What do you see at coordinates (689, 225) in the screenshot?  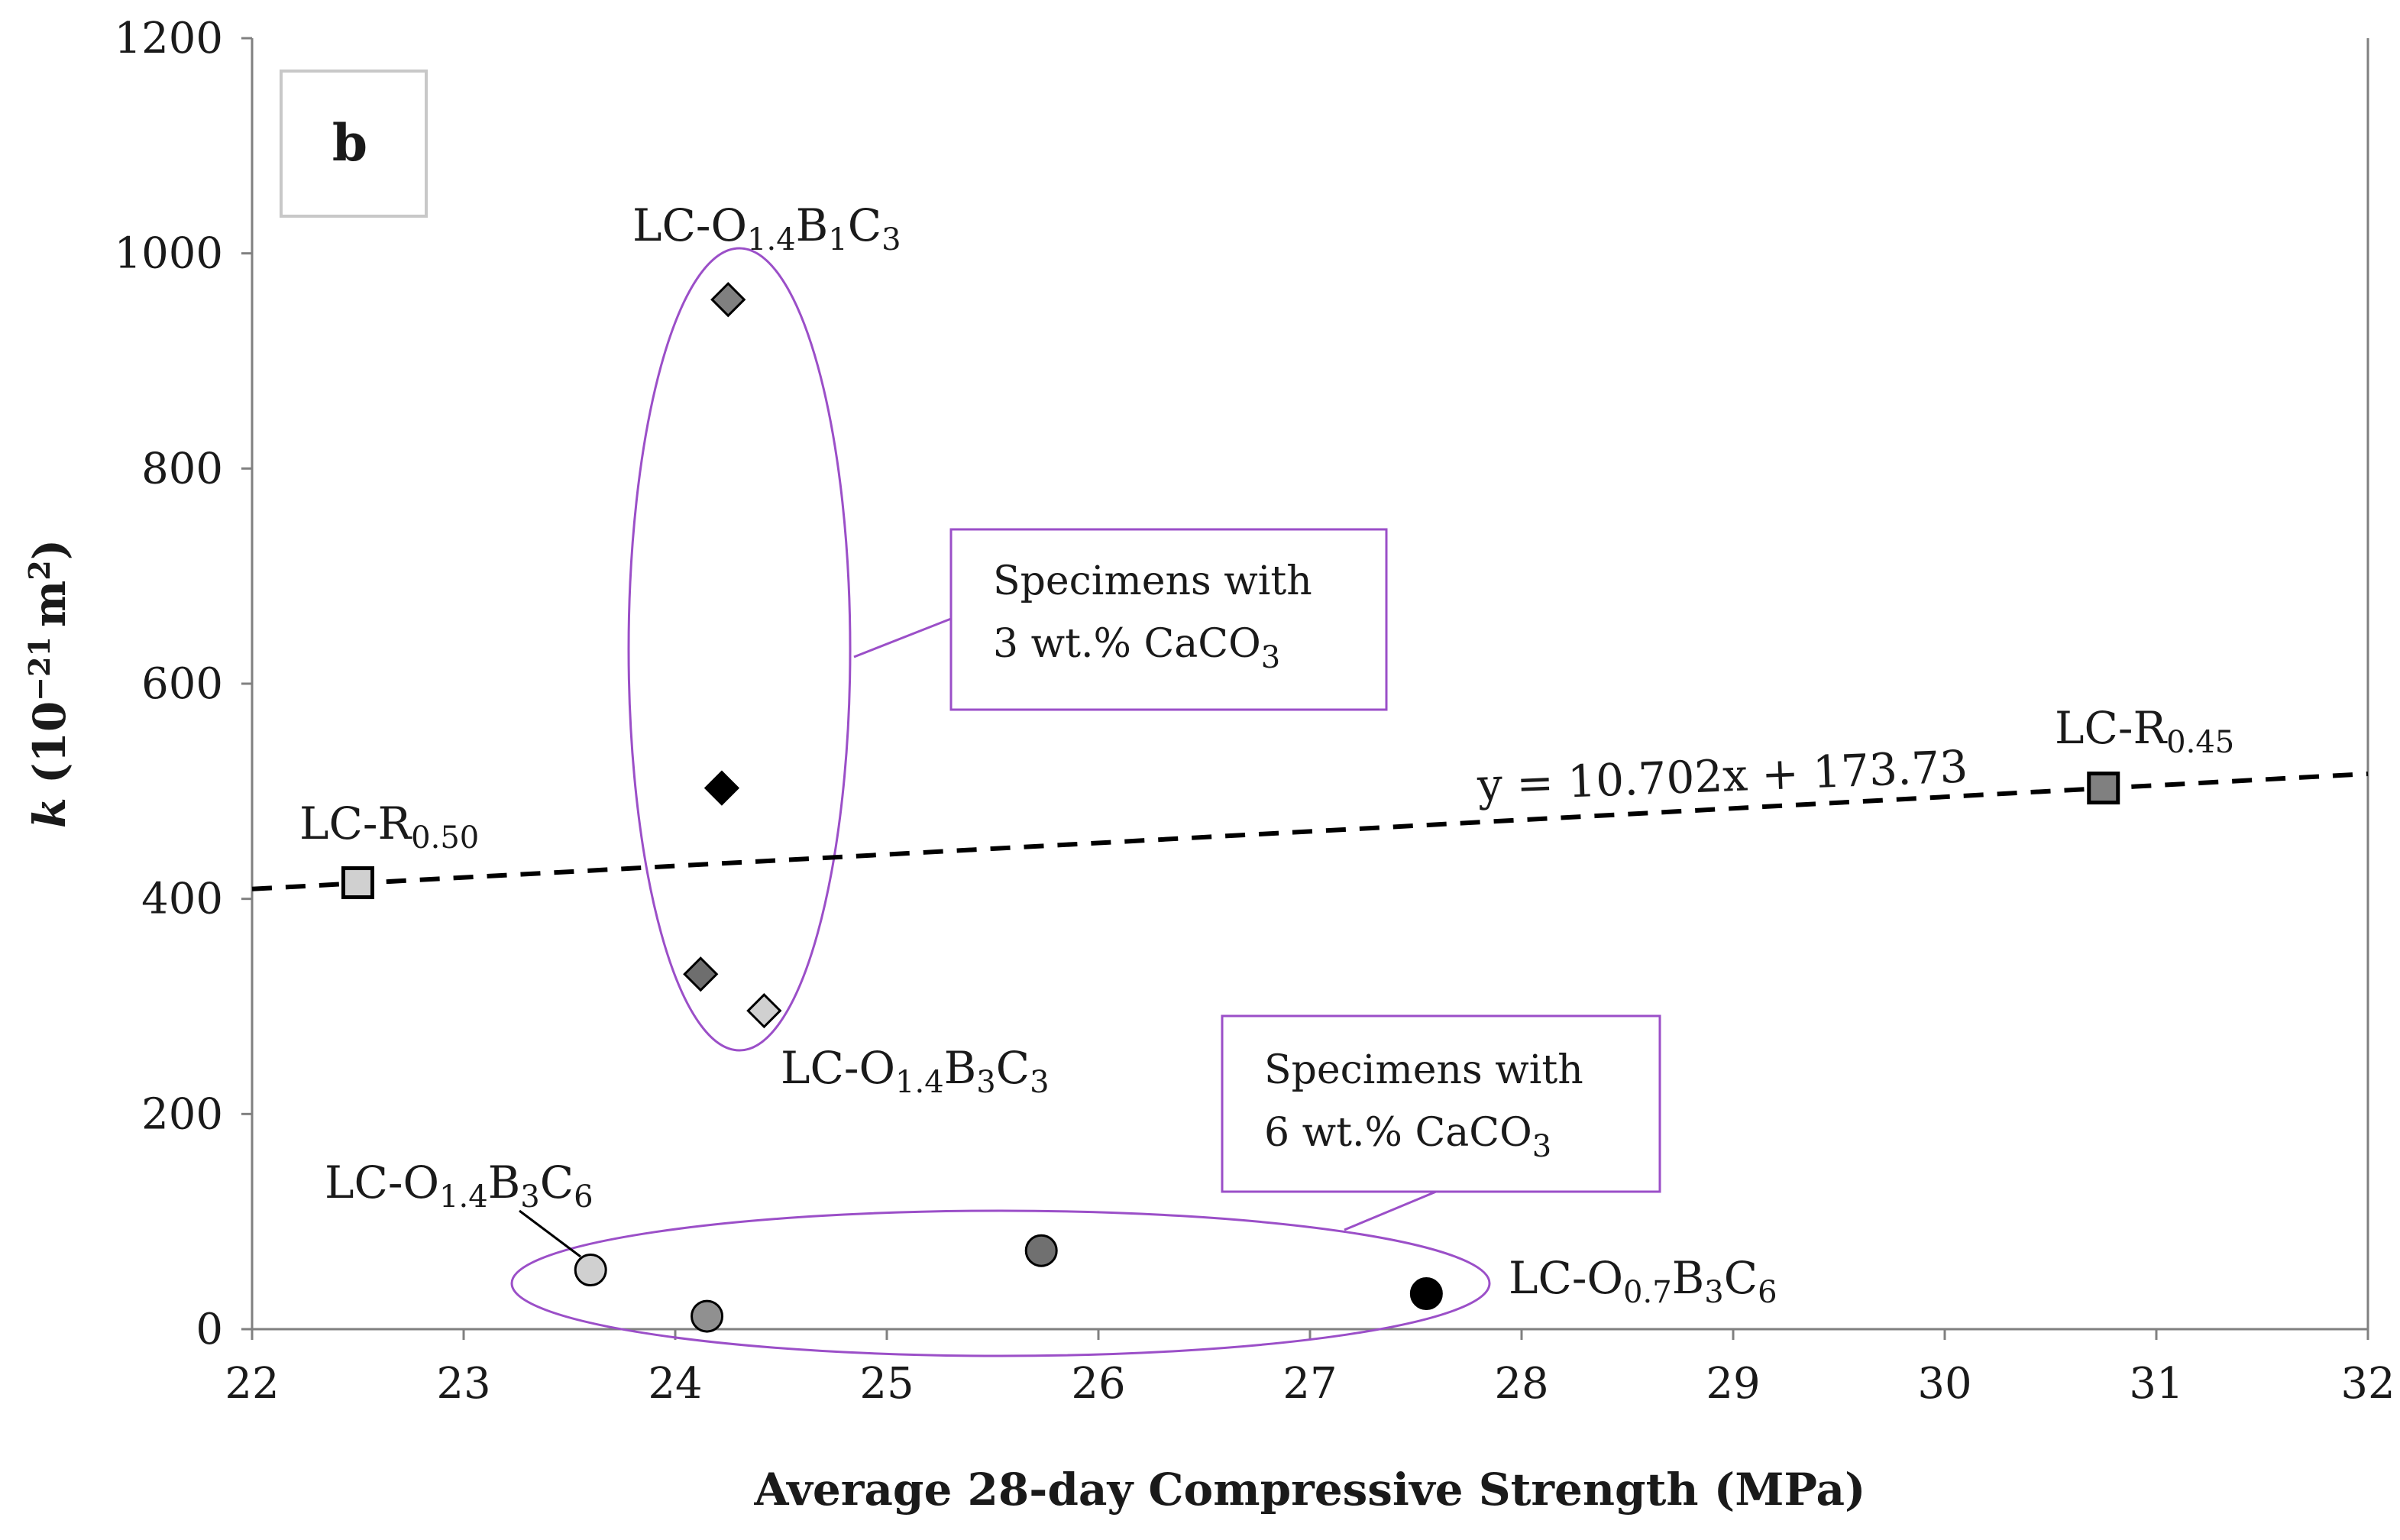 I see `label-lc-o14b1c3-p1: LC-O` at bounding box center [689, 225].